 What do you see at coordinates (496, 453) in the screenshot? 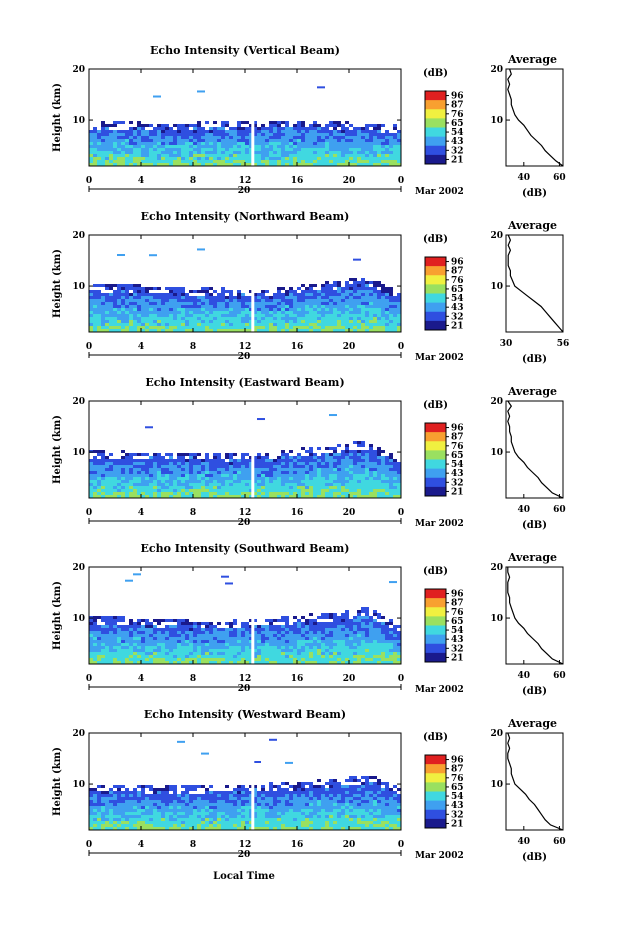
I see `profile-y-tick-label: 10` at bounding box center [496, 453].